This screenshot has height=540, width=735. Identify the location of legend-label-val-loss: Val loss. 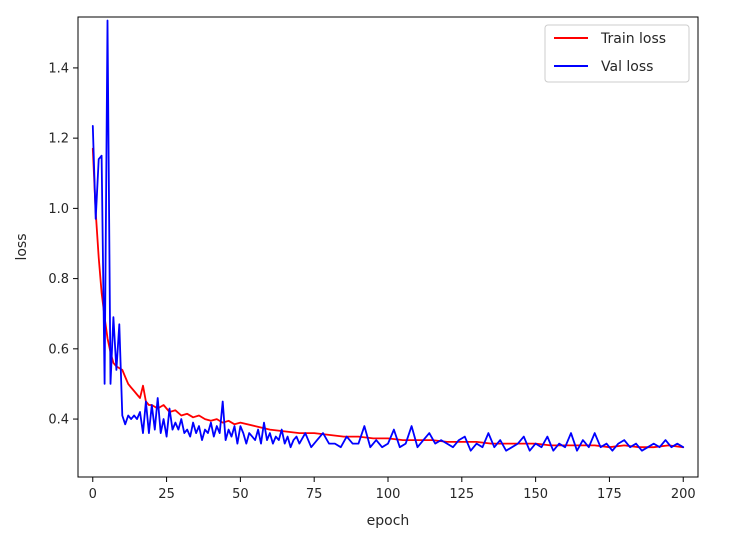
(627, 67).